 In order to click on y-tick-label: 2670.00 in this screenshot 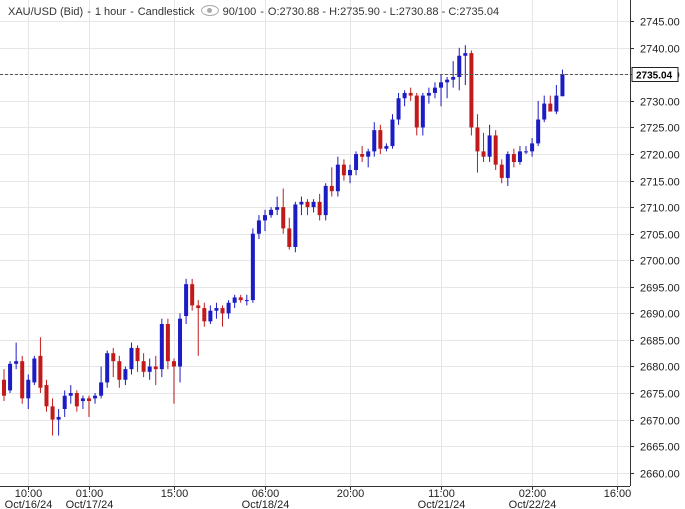, I will do `click(660, 422)`.